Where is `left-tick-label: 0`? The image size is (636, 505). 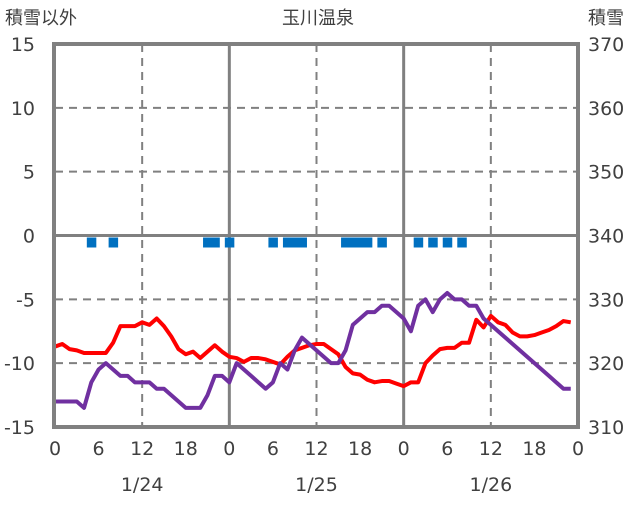 left-tick-label: 0 is located at coordinates (29, 237).